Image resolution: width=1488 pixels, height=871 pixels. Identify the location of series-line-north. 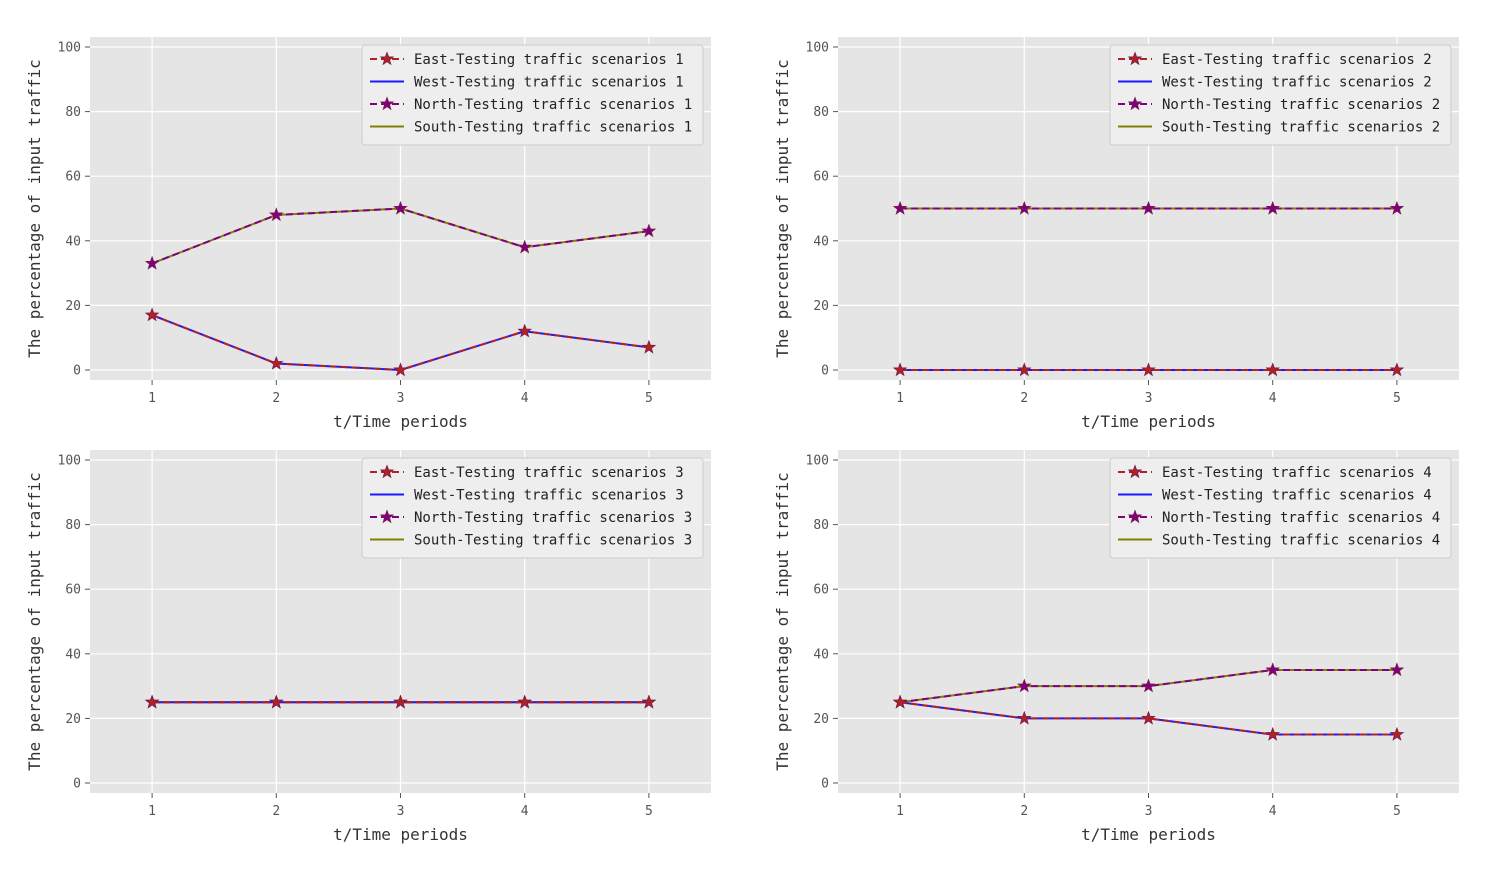
(1148, 686).